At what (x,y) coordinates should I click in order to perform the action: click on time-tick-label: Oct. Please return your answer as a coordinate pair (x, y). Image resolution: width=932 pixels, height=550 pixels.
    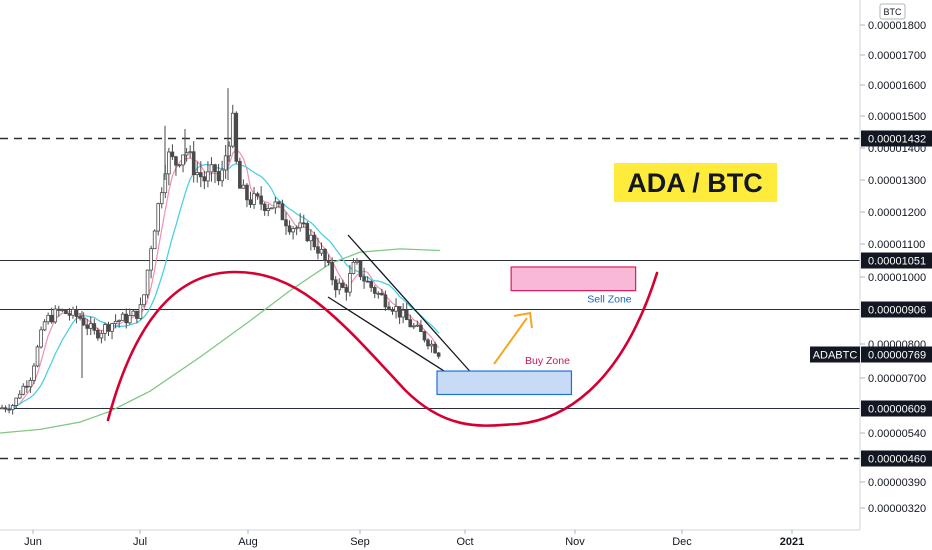
    Looking at the image, I should click on (464, 542).